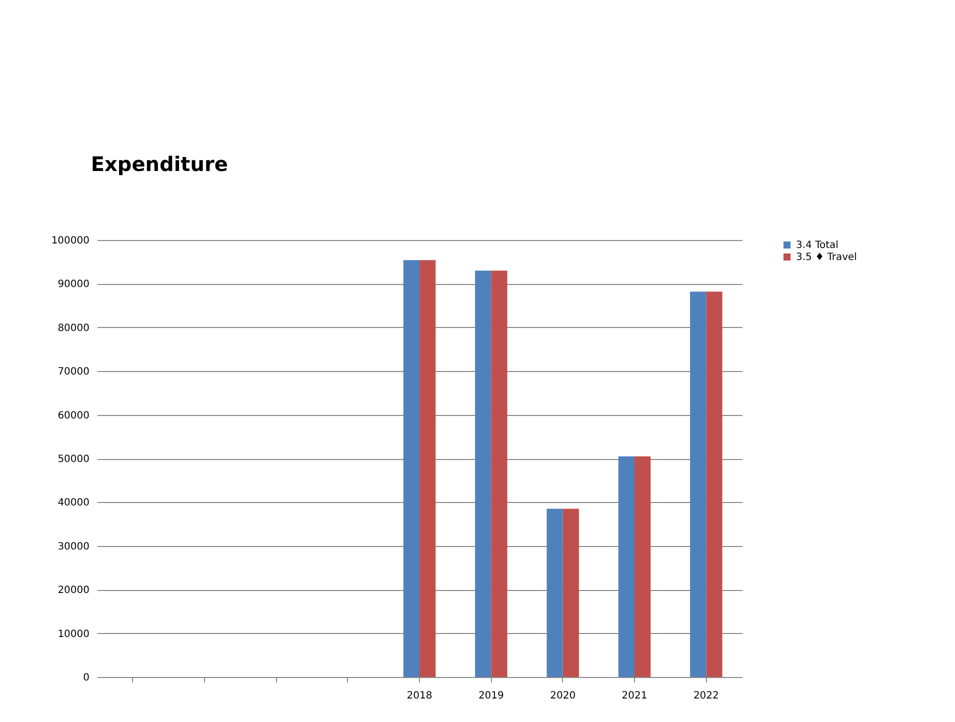 The image size is (955, 722). I want to click on y-tick-label: 100000, so click(70, 241).